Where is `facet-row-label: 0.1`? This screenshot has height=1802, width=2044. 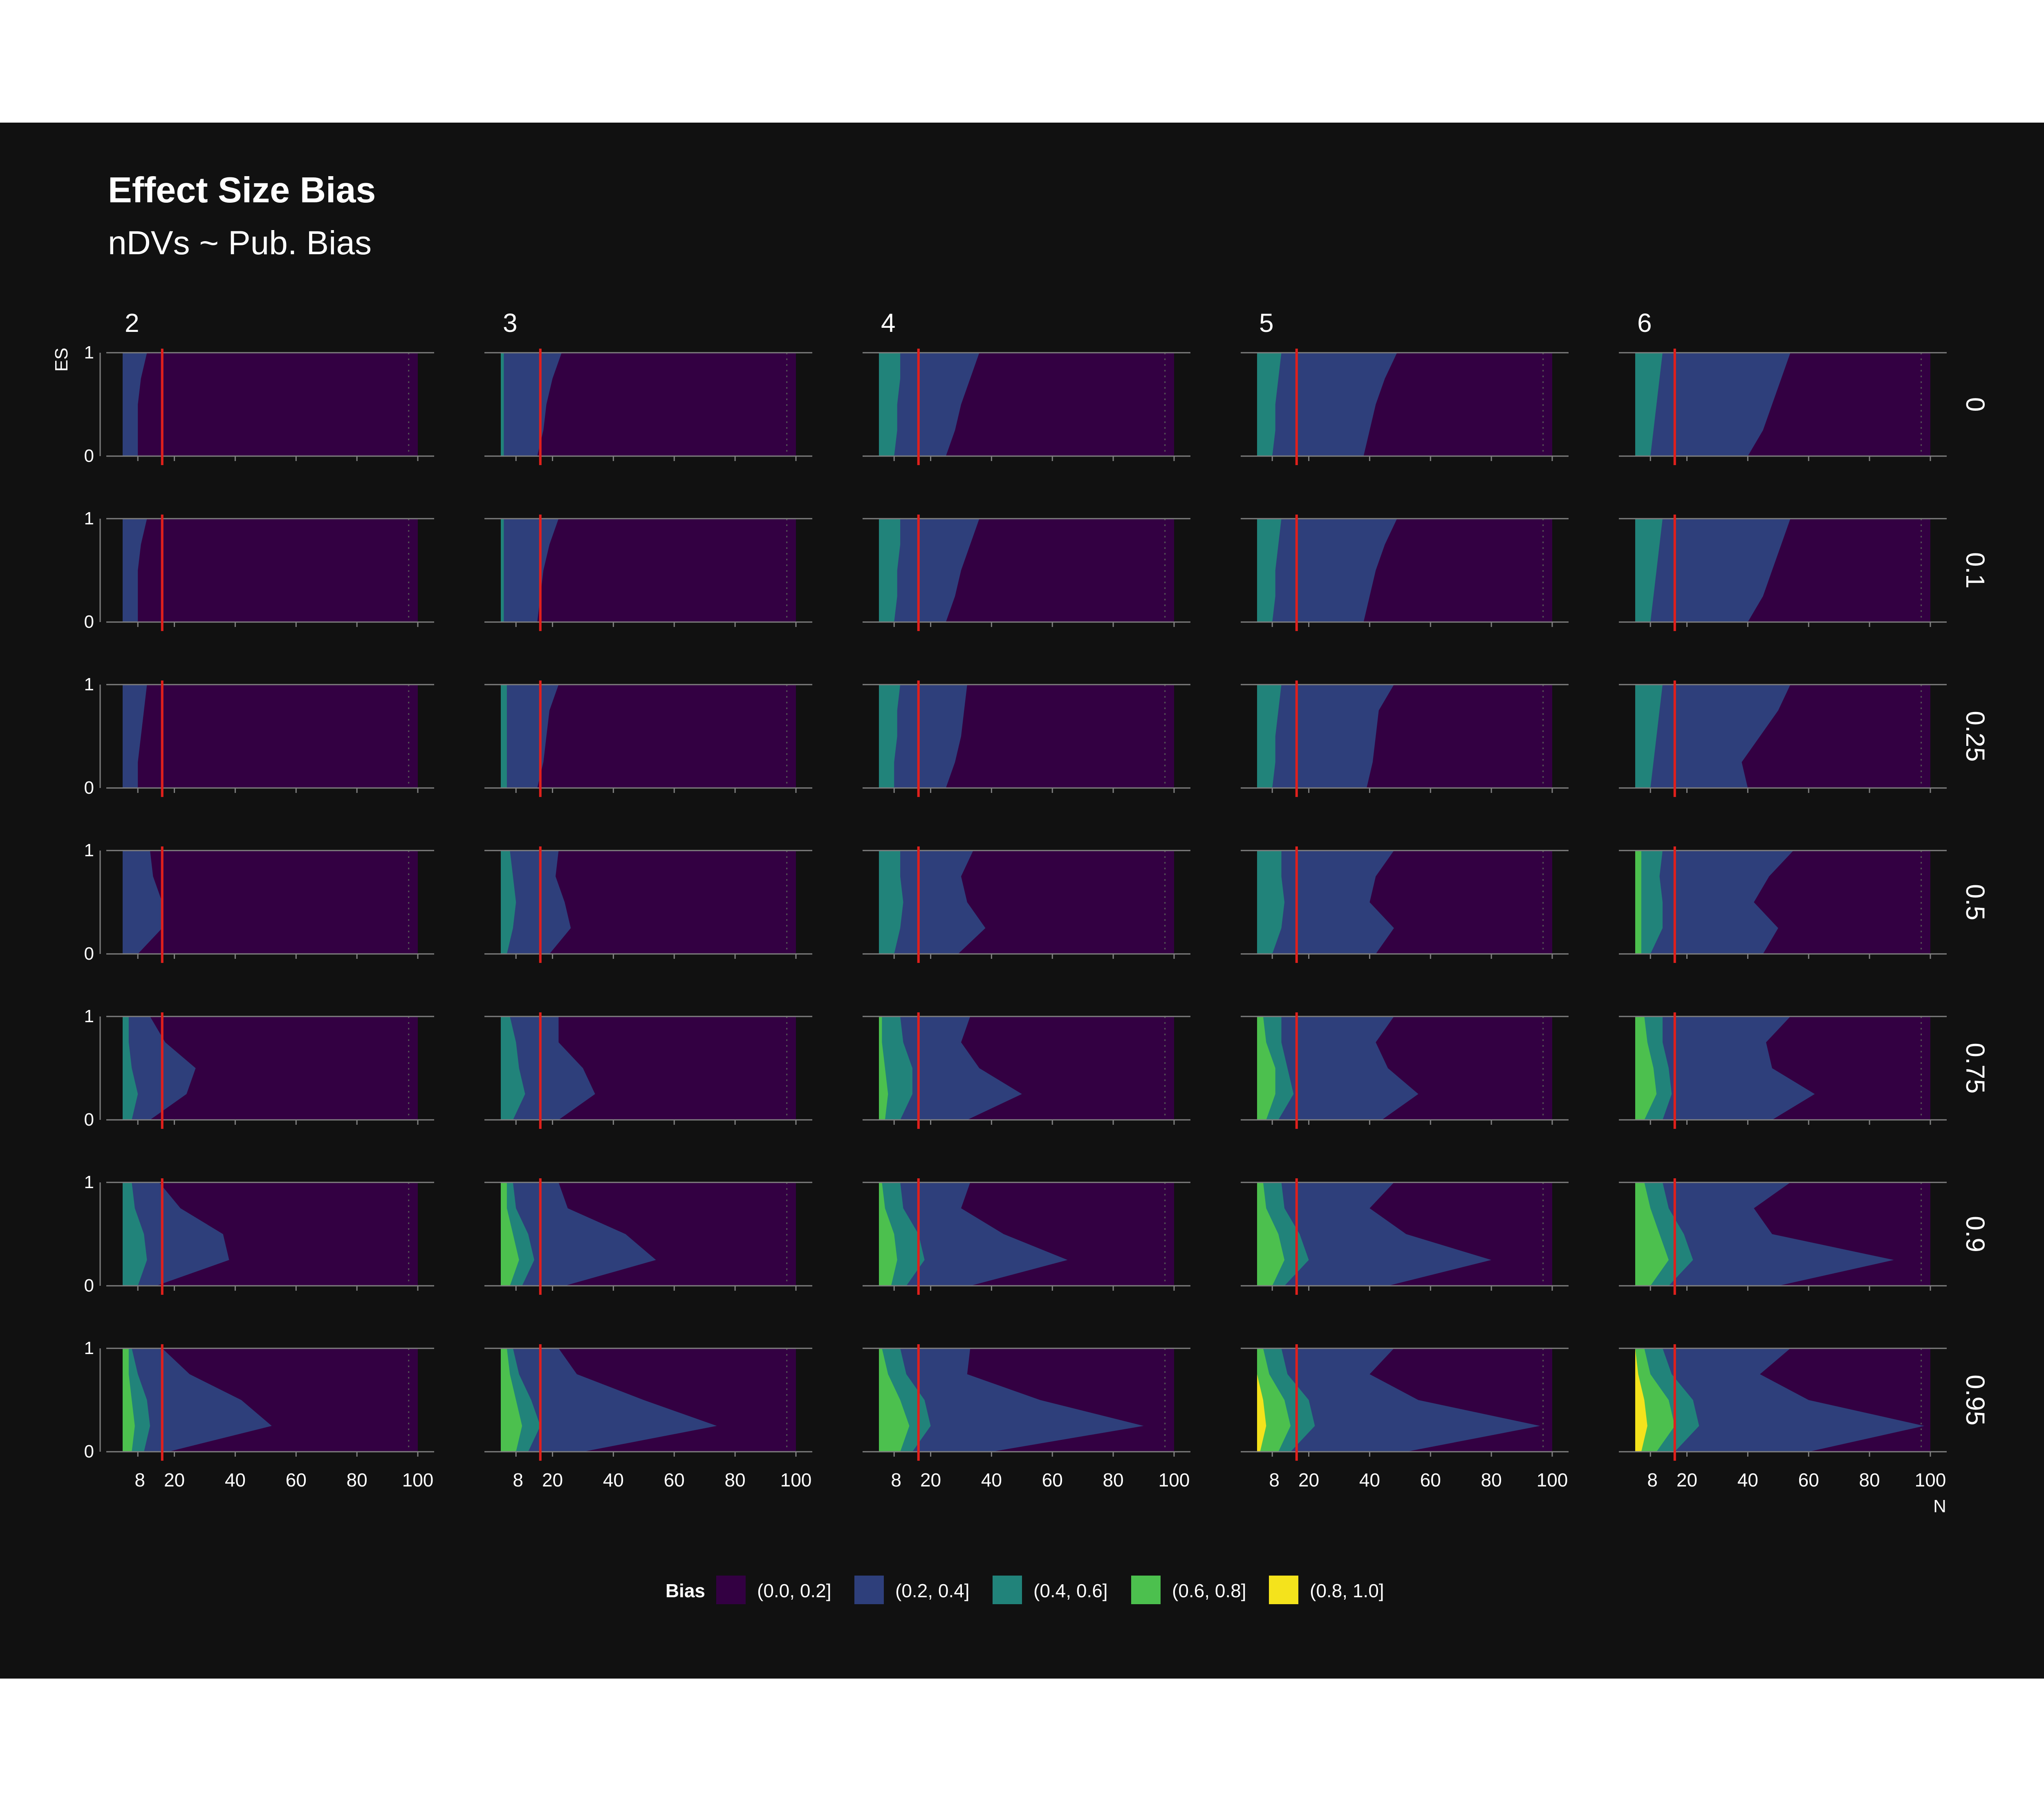 facet-row-label: 0.1 is located at coordinates (1975, 570).